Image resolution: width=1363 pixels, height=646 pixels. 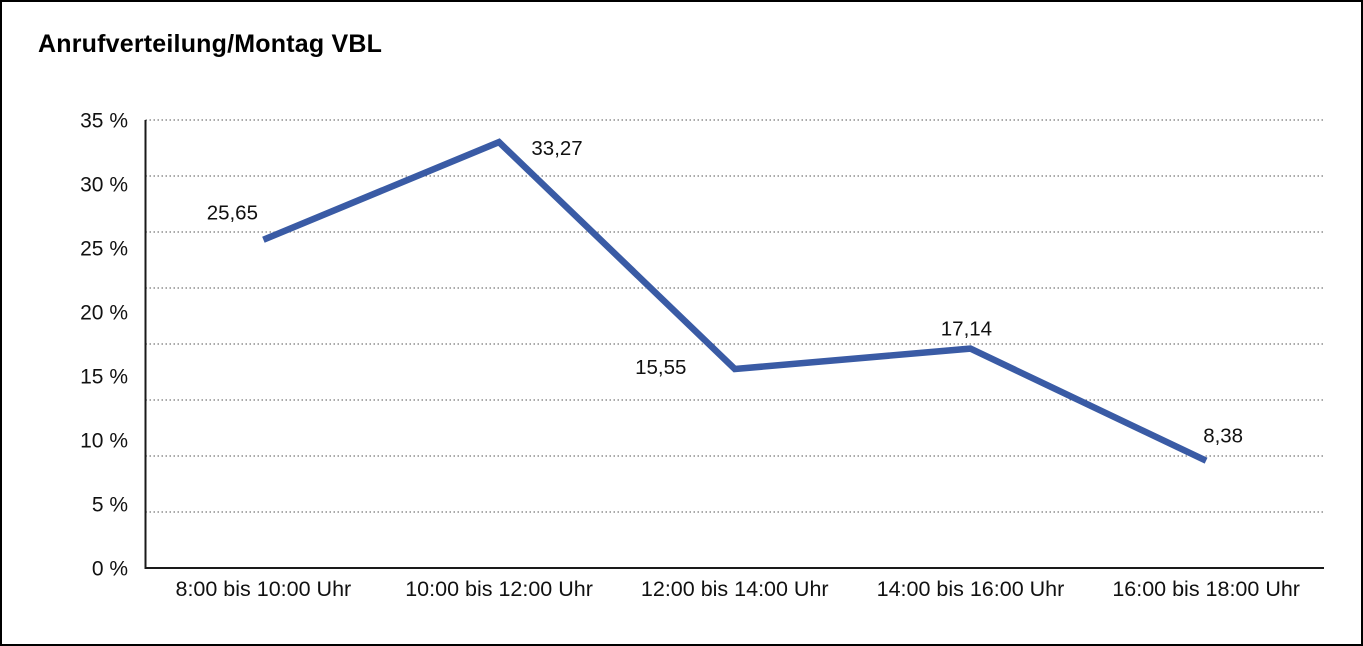 I want to click on x-axis-category-label: 16:00 bis 18:00 Uhr, so click(x=1206, y=589).